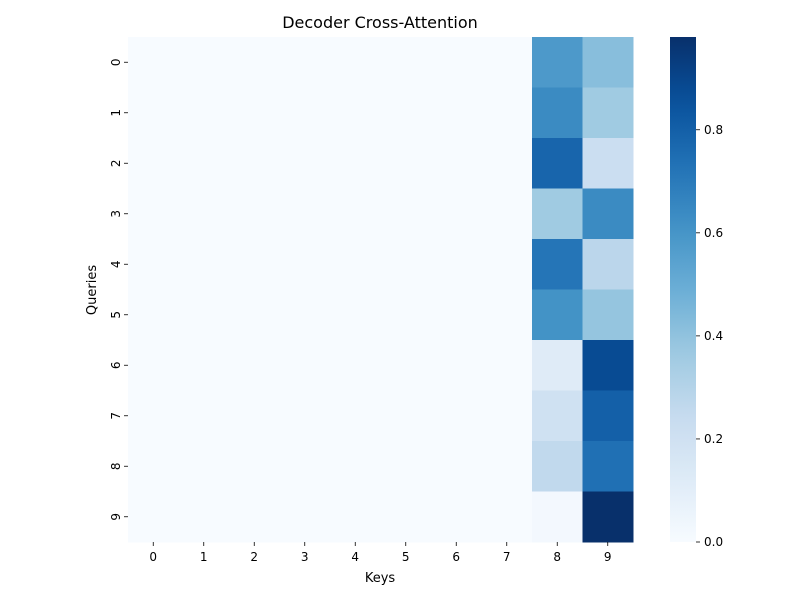  Describe the element at coordinates (153, 557) in the screenshot. I see `x-tick-label: 0` at that location.